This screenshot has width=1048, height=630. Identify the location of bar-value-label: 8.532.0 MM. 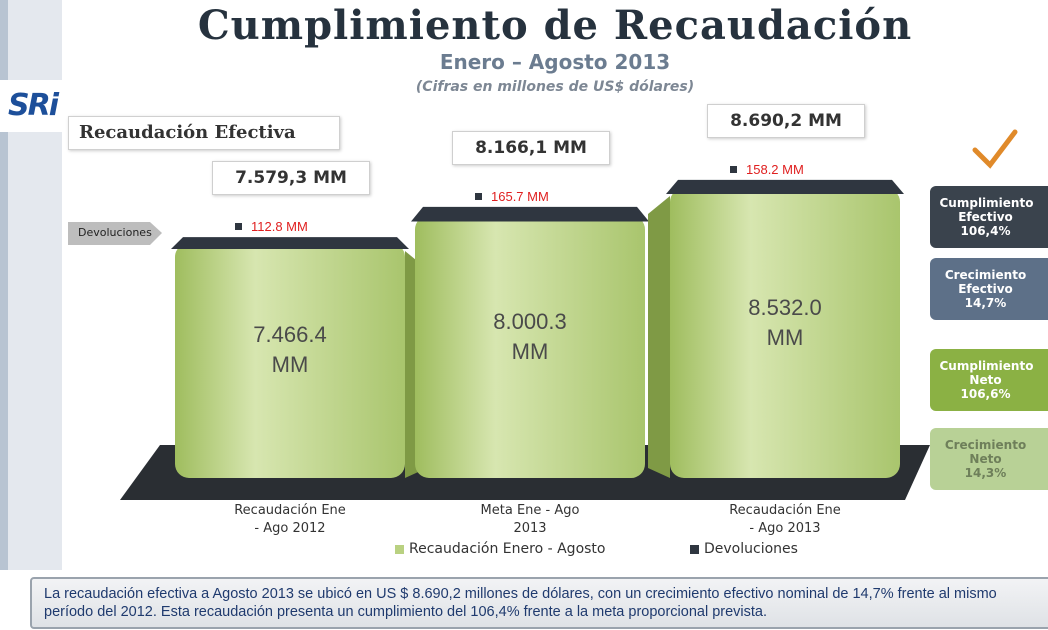
(785, 322).